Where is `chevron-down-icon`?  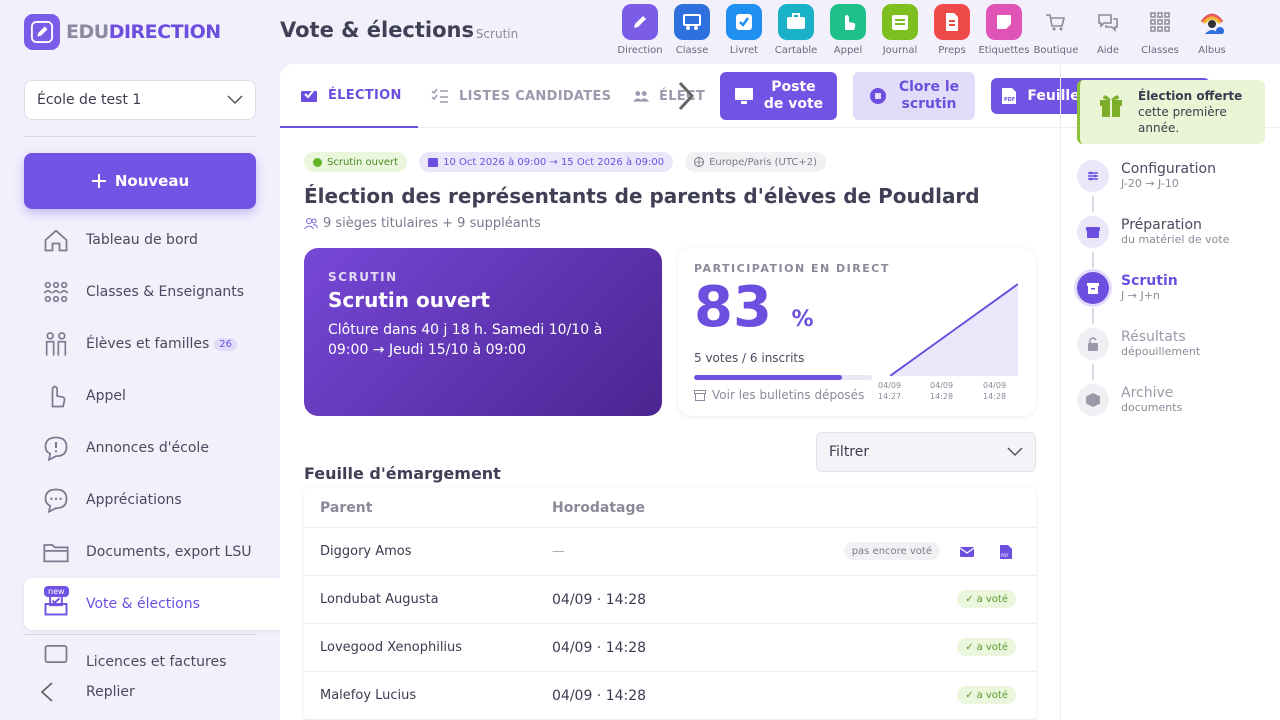
chevron-down-icon is located at coordinates (1015, 452).